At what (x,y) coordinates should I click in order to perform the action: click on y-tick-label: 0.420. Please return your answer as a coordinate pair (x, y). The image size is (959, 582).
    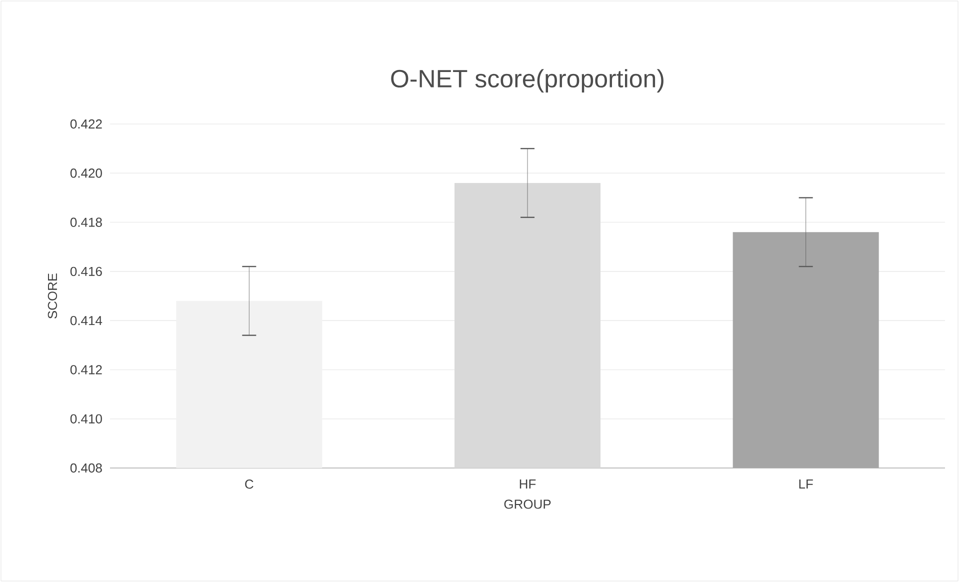
    Looking at the image, I should click on (86, 173).